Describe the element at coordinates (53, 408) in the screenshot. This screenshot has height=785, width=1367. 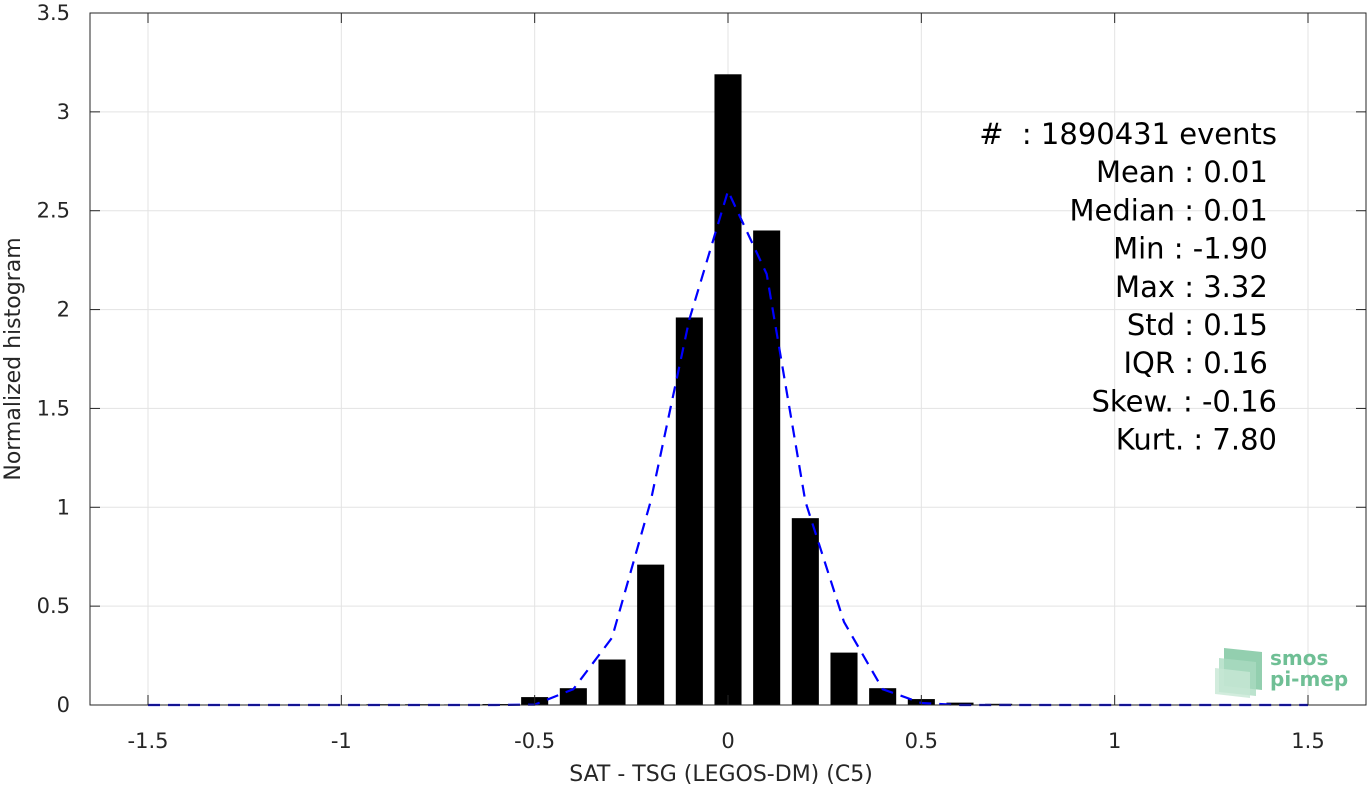
I see `y-tick-label: 1.5` at that location.